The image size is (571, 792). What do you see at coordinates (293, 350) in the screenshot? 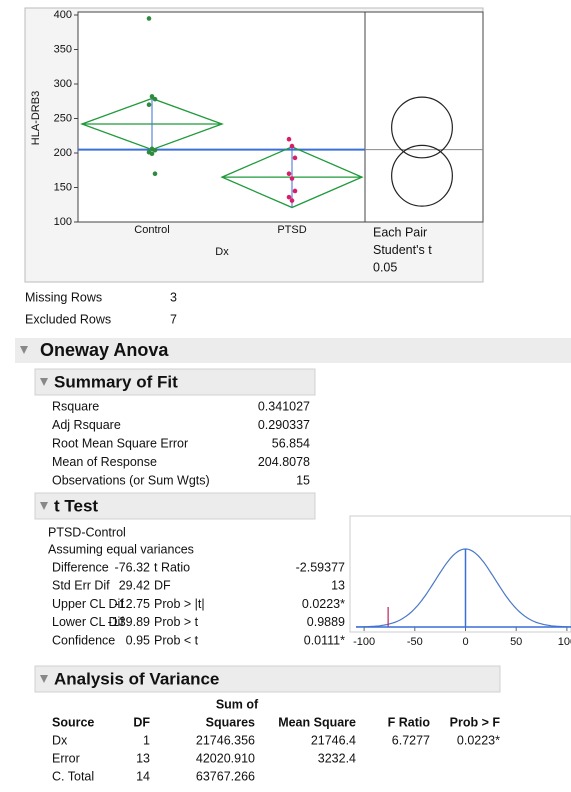
I see `oneway-header` at bounding box center [293, 350].